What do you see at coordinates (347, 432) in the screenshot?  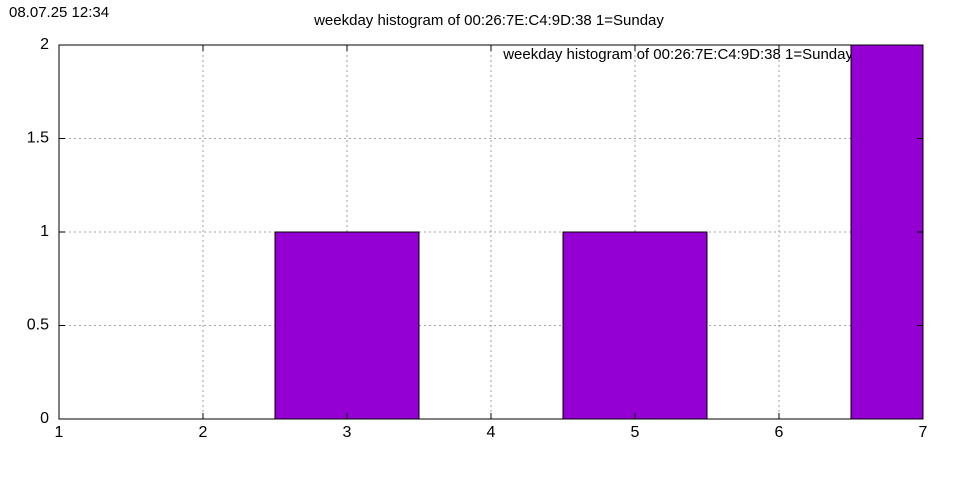 I see `x-tick-label: 3` at bounding box center [347, 432].